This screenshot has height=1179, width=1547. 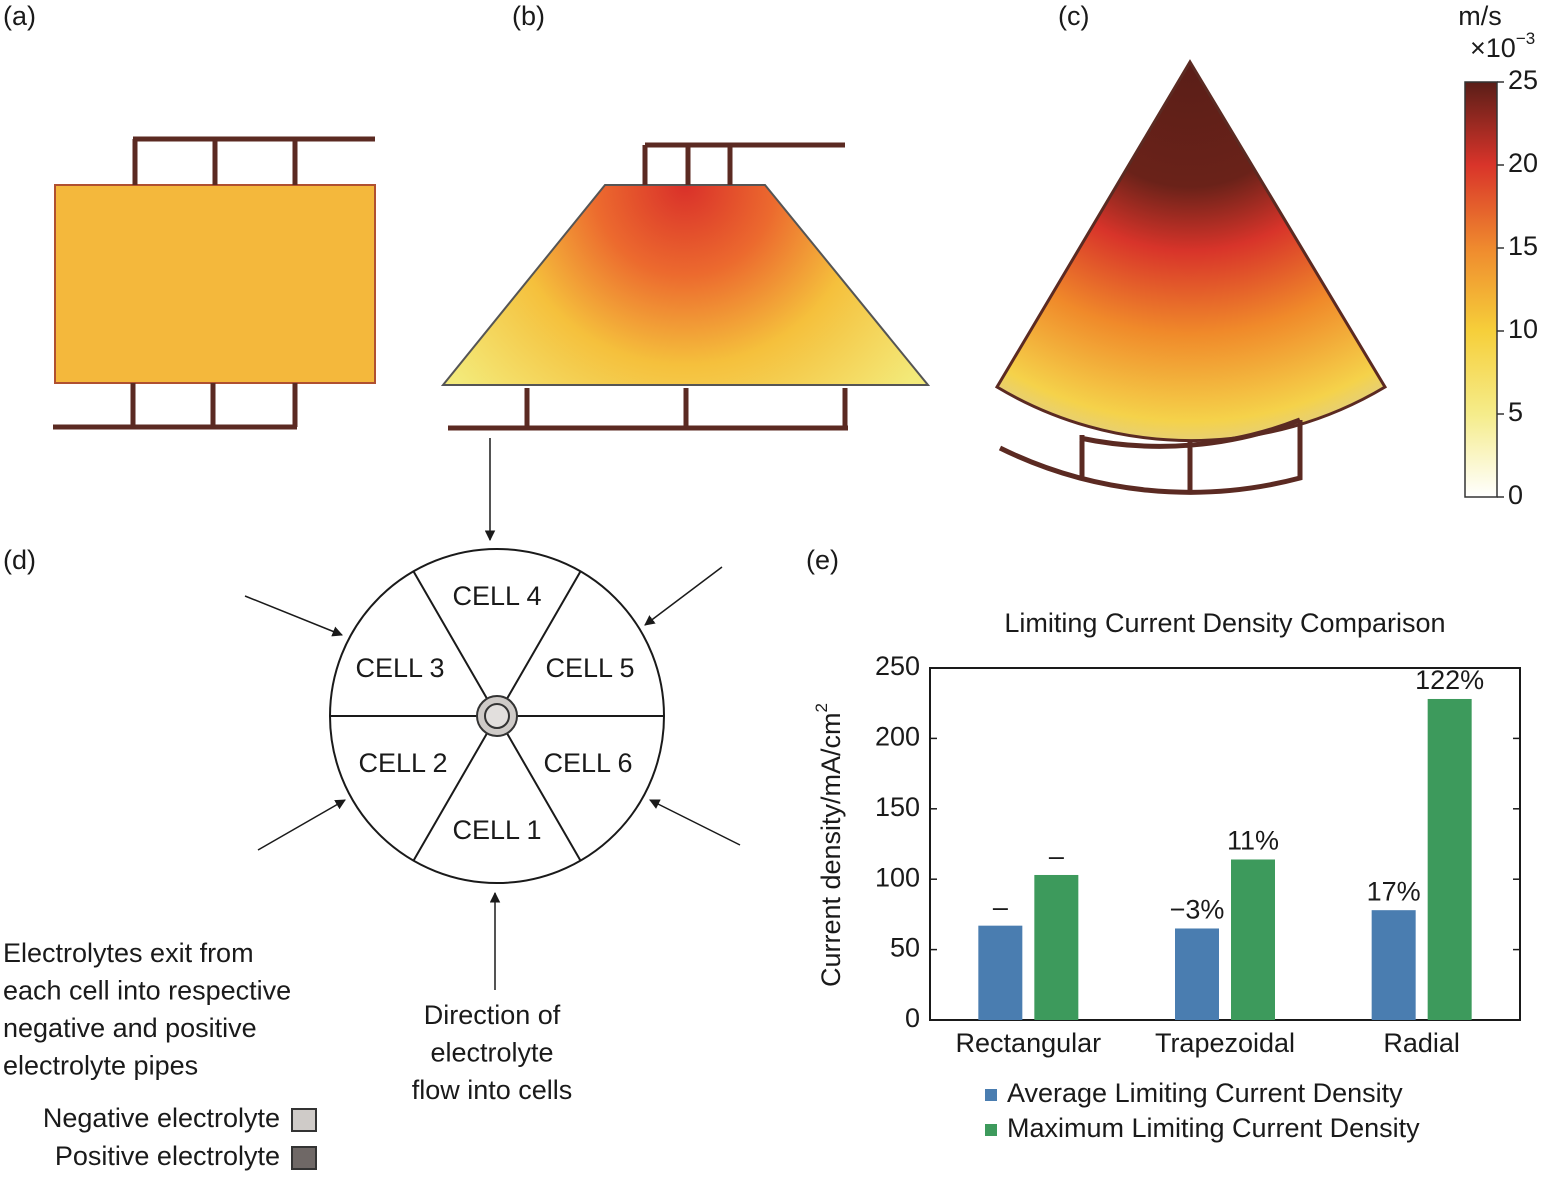 I want to click on plot-frame, so click(x=1225, y=844).